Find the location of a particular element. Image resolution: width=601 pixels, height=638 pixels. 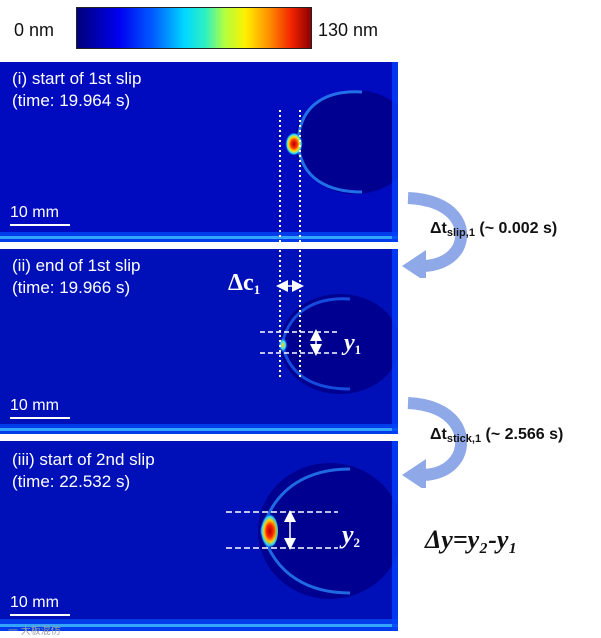

panel-1-title: (i) start of 1st slip is located at coordinates (77, 78).